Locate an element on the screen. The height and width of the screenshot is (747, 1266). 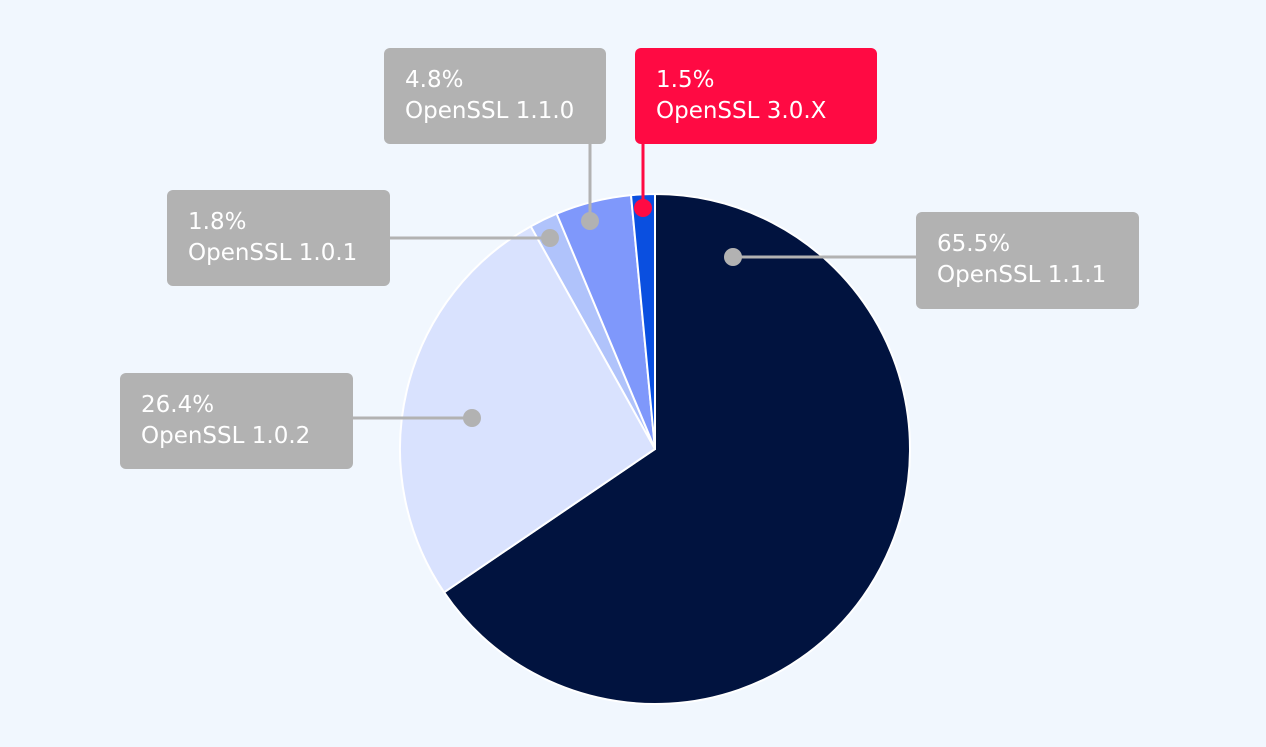
callout-openssl-1-1-0: 4.8% OpenSSL 1.1.0 is located at coordinates (495, 96).